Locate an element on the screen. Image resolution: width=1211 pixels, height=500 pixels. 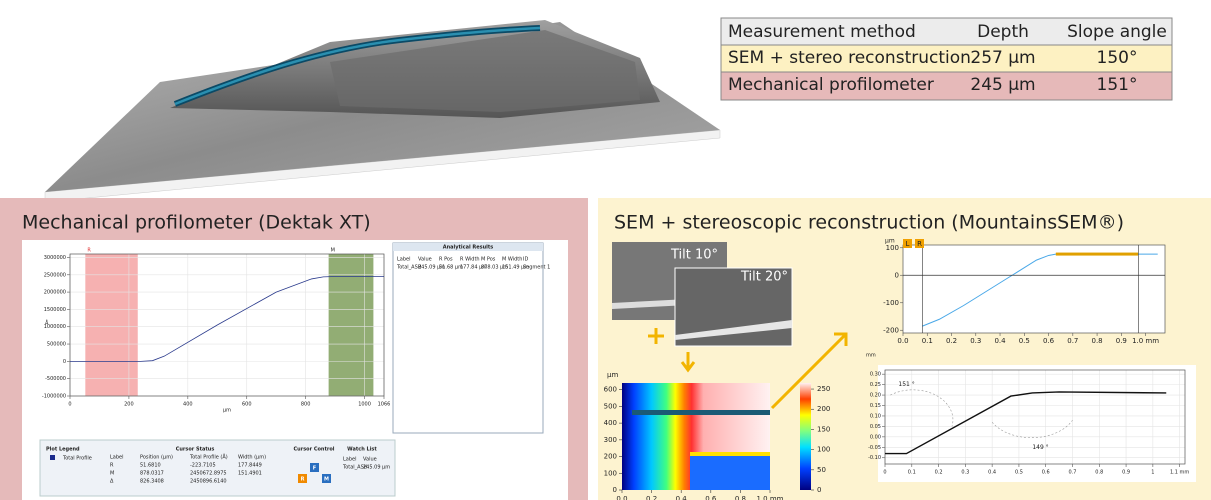
y-axis-label: mm is located at coordinates (871, 356).